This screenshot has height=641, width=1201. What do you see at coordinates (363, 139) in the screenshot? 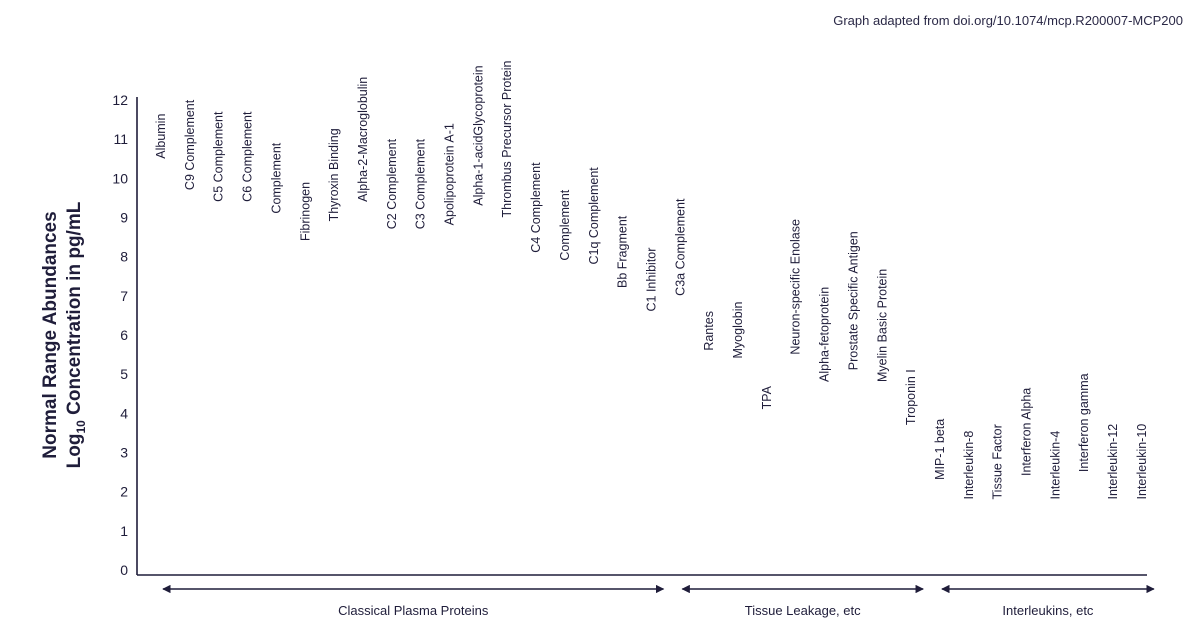
I see `protein-label: Alpha-2-Macroglobulin` at bounding box center [363, 139].